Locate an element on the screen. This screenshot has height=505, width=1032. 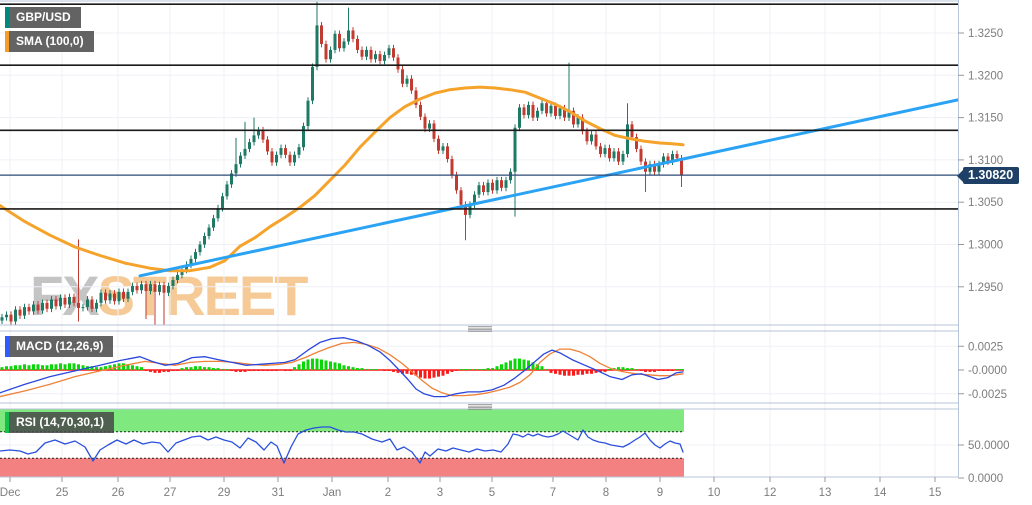
time-axis-label: 2 is located at coordinates (388, 493).